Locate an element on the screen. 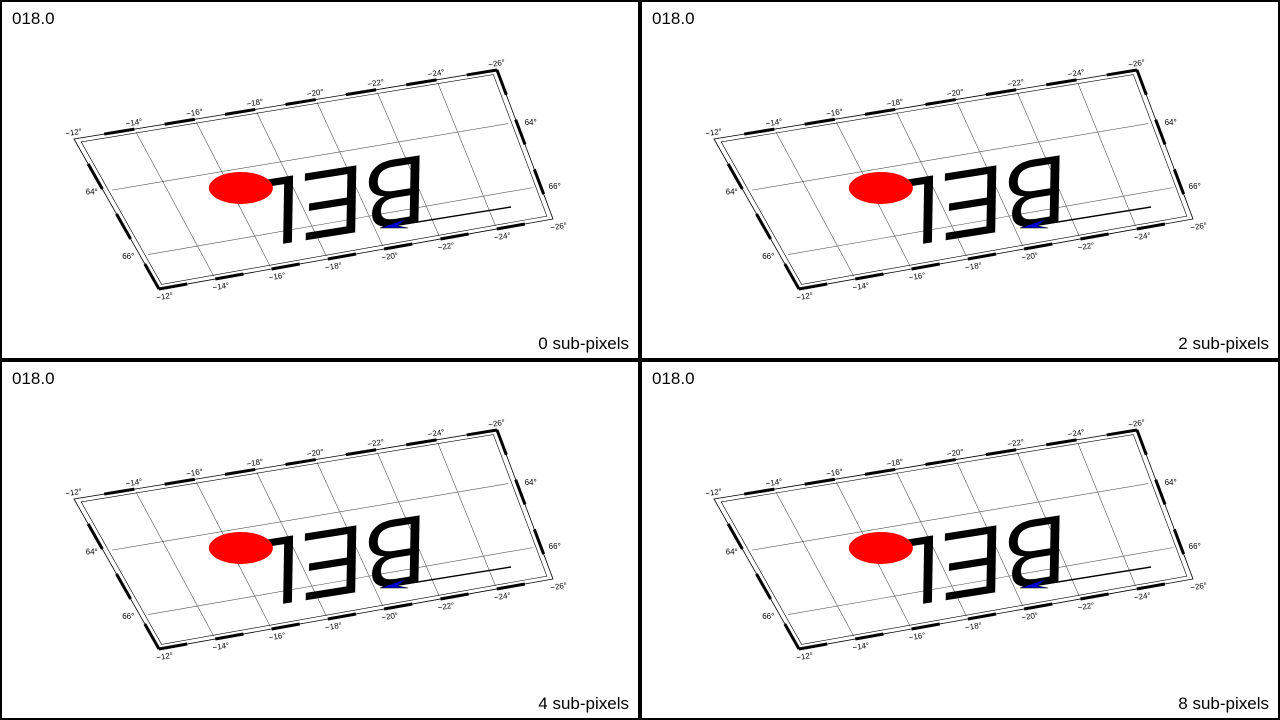 This screenshot has width=1280, height=720. lat-label-right: 64° is located at coordinates (531, 482).